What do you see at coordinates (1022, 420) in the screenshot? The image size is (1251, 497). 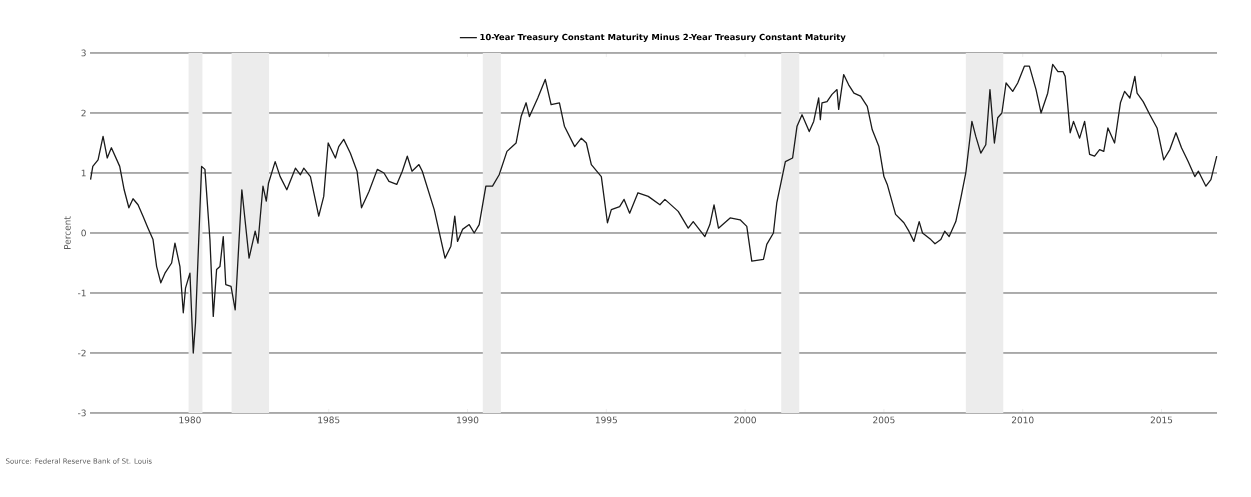 I see `x-tick-label: 2010` at bounding box center [1022, 420].